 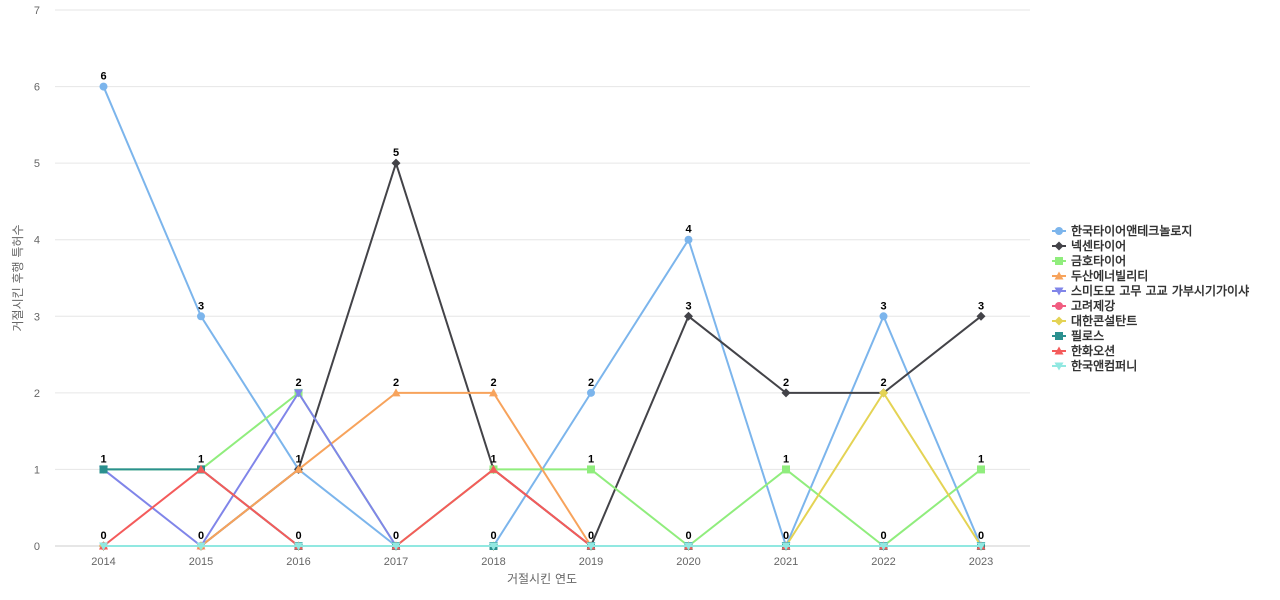 What do you see at coordinates (37, 394) in the screenshot?
I see `y-tick-label: 2` at bounding box center [37, 394].